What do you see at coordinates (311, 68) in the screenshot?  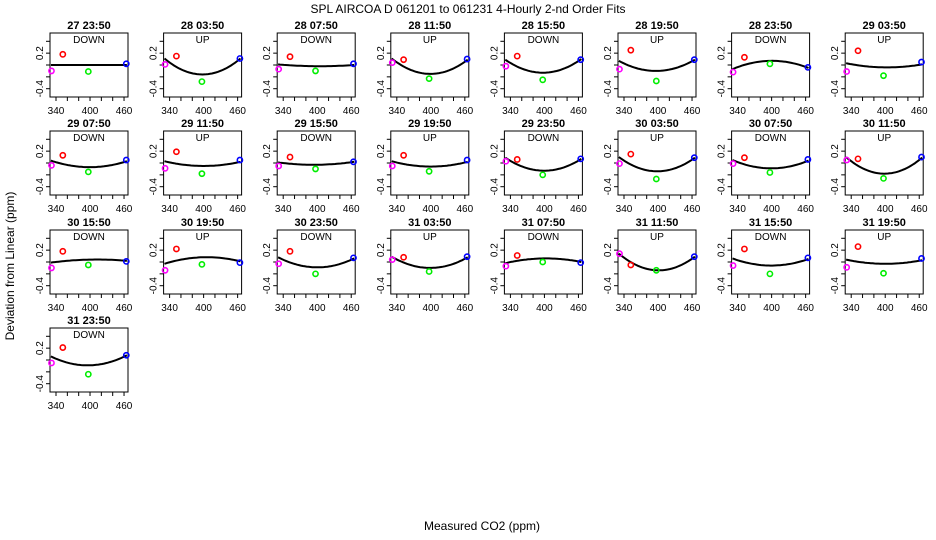 I see `panel: 28 07:50 DOWN 340 400 460 0.2 -0.4` at bounding box center [311, 68].